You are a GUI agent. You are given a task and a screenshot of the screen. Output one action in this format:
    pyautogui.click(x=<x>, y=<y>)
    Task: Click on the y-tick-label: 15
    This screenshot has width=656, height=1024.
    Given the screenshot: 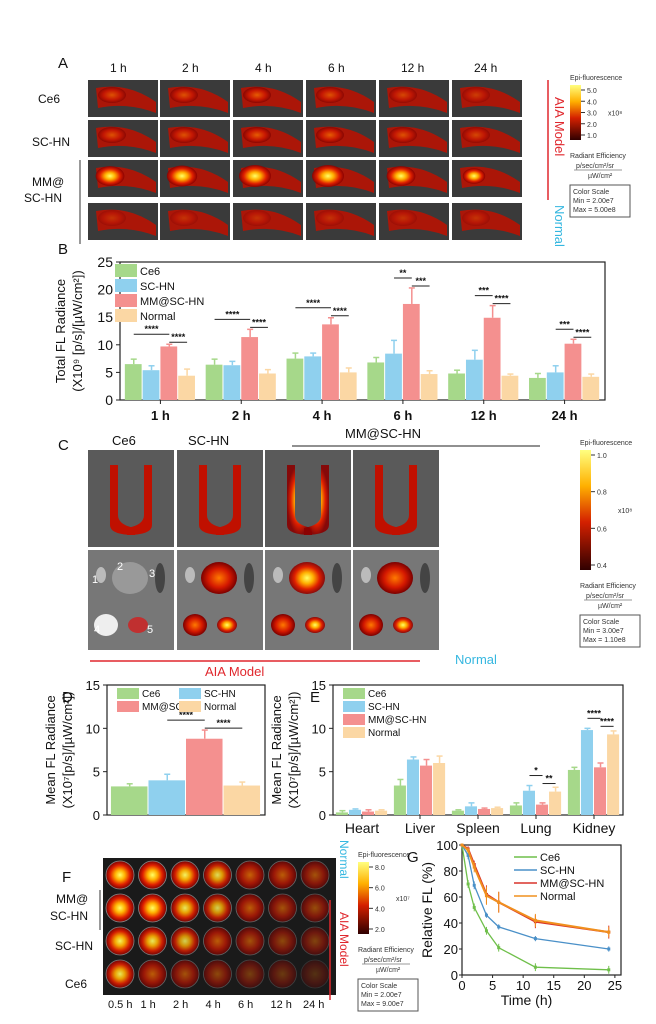 What is the action you would take?
    pyautogui.click(x=93, y=685)
    